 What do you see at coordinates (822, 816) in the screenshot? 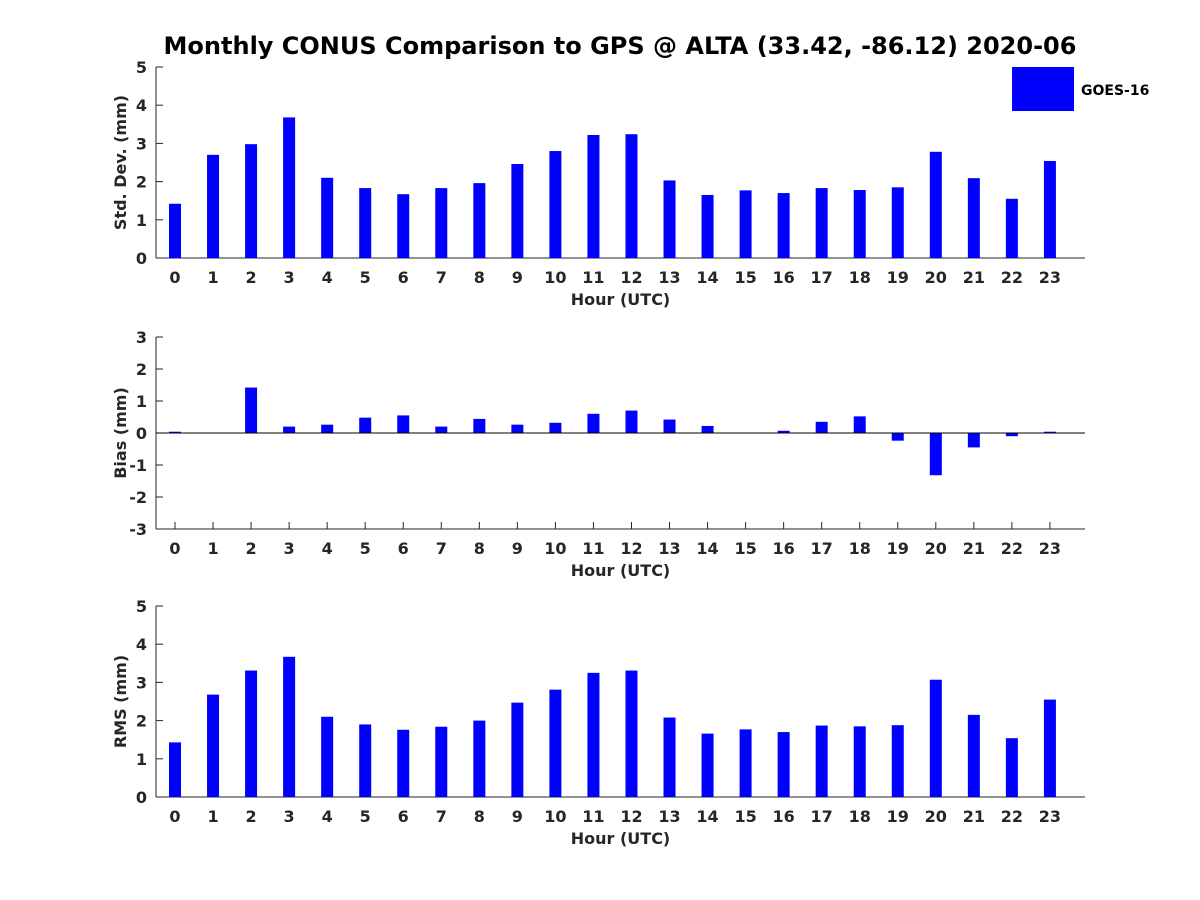
I see `x-tick-label: 17` at bounding box center [822, 816].